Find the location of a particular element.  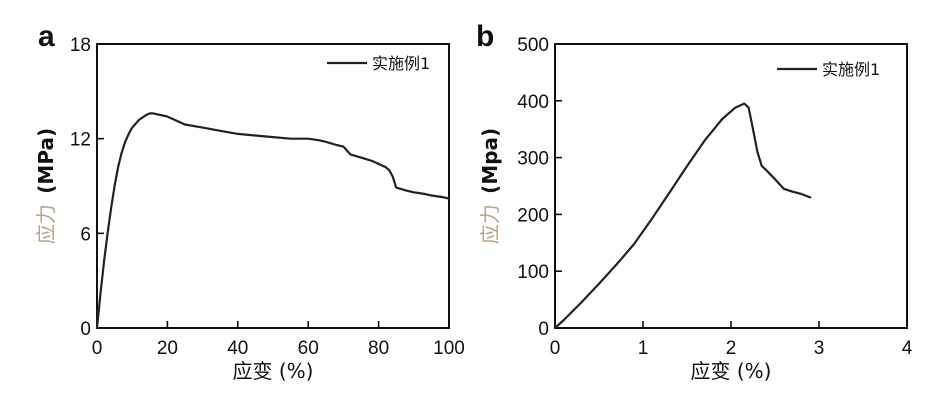

y-tick-label-b: 500 is located at coordinates (533, 45).